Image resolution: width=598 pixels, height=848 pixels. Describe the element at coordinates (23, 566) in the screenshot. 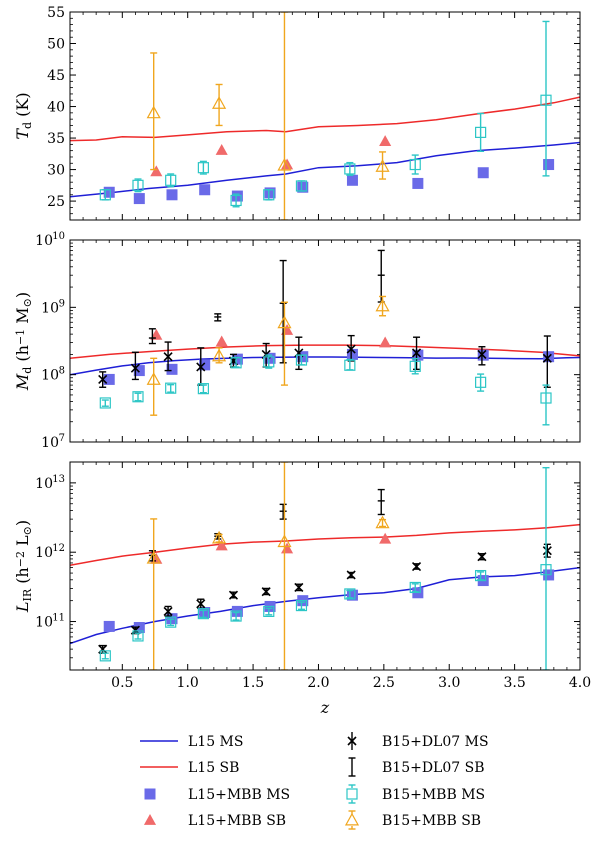

I see `lir-ylabel: LIR (h−2 L⊙)` at that location.